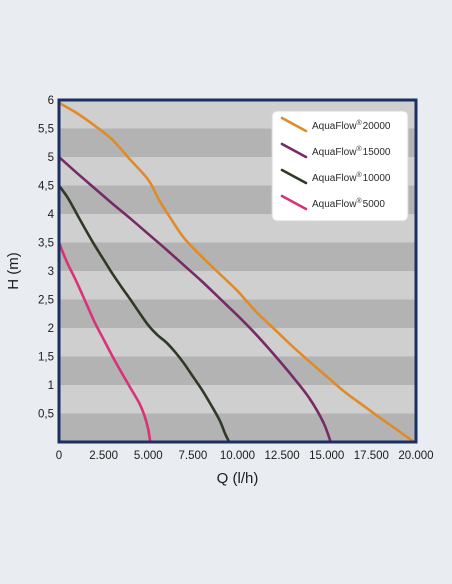 The image size is (452, 584). Describe the element at coordinates (59, 456) in the screenshot. I see `x-tick-label: 0` at that location.